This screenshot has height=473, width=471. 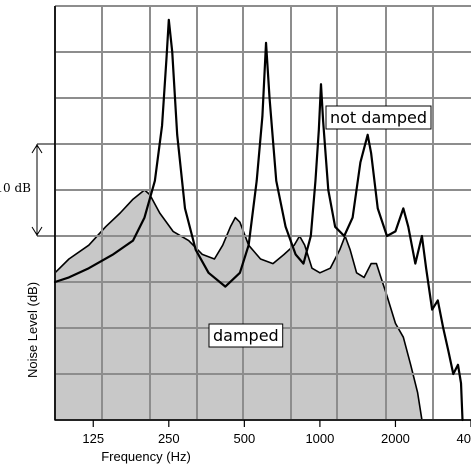 I want to click on damped-label-box, so click(x=246, y=335).